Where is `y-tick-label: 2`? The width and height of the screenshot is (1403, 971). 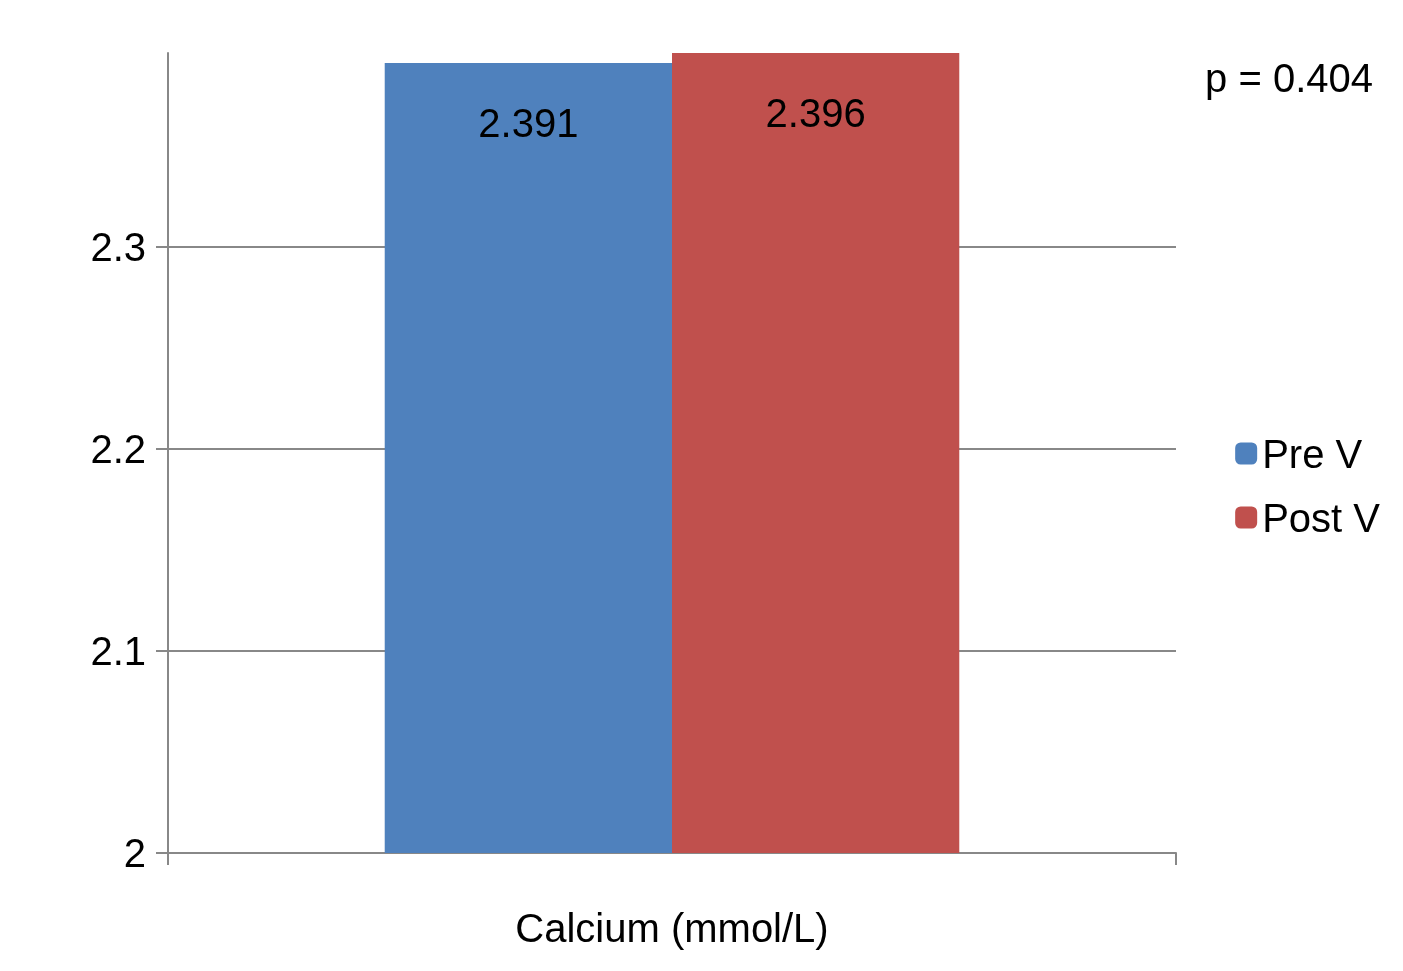
y-tick-label: 2 is located at coordinates (134, 853).